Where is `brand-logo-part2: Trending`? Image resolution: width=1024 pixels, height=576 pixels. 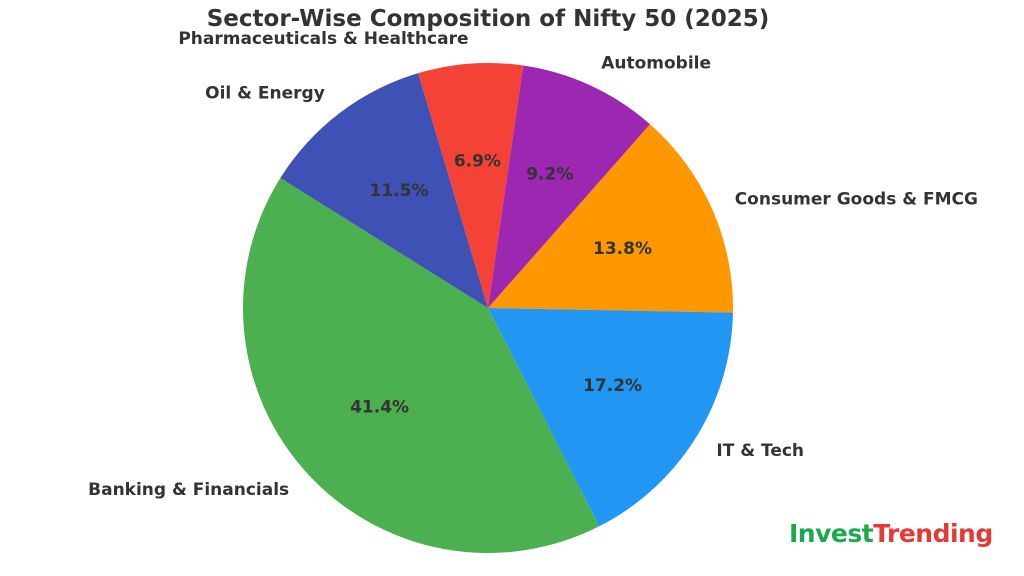
brand-logo-part2: Trending is located at coordinates (933, 533).